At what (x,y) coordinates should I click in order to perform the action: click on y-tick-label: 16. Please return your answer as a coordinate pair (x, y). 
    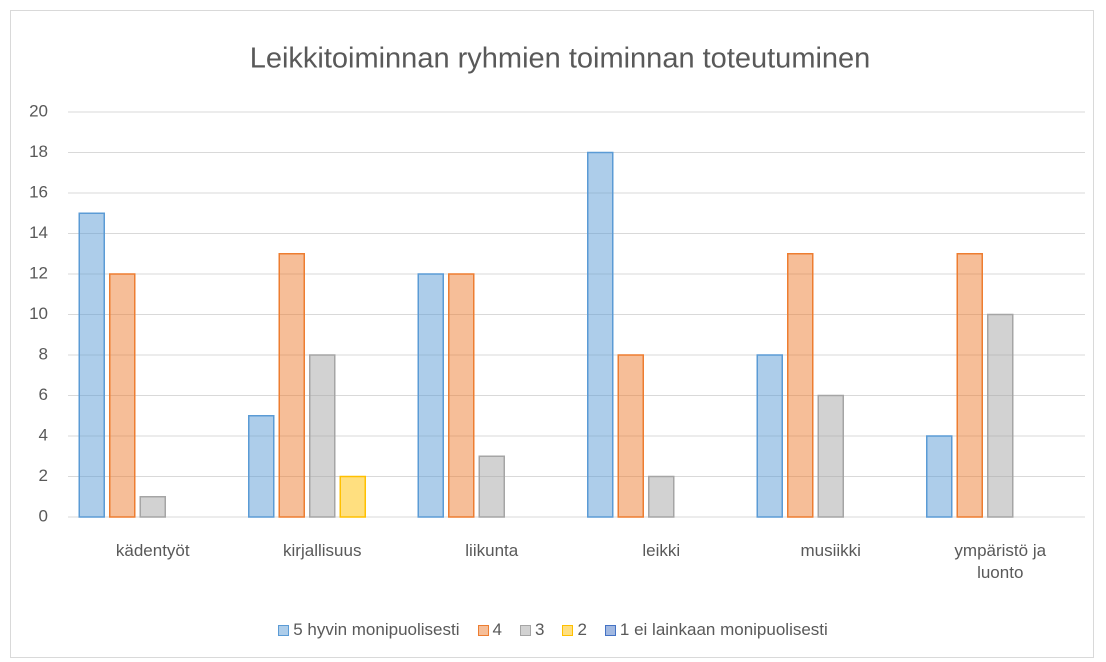
    Looking at the image, I should click on (38, 191).